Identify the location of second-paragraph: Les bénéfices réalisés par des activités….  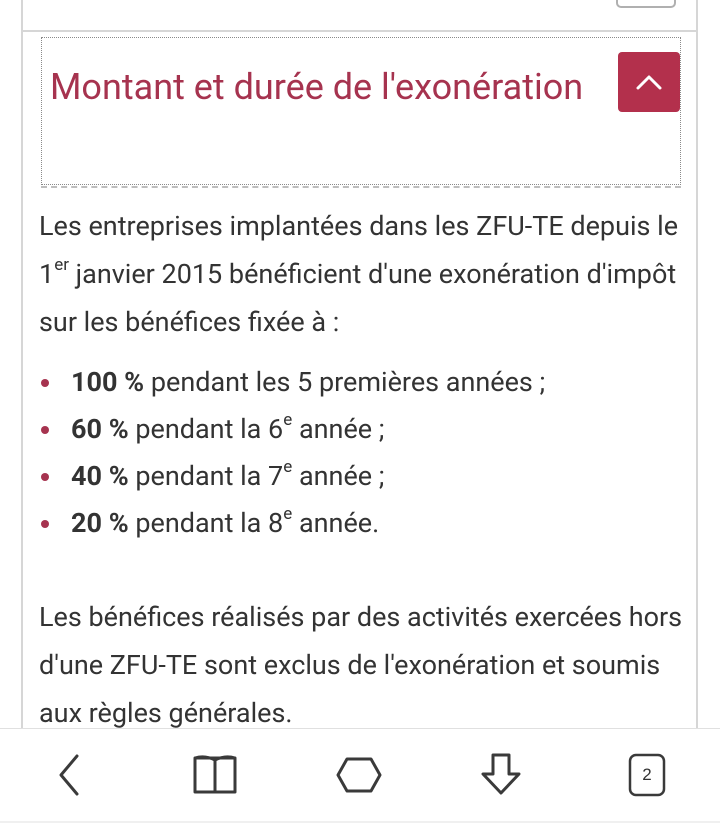
(361, 664).